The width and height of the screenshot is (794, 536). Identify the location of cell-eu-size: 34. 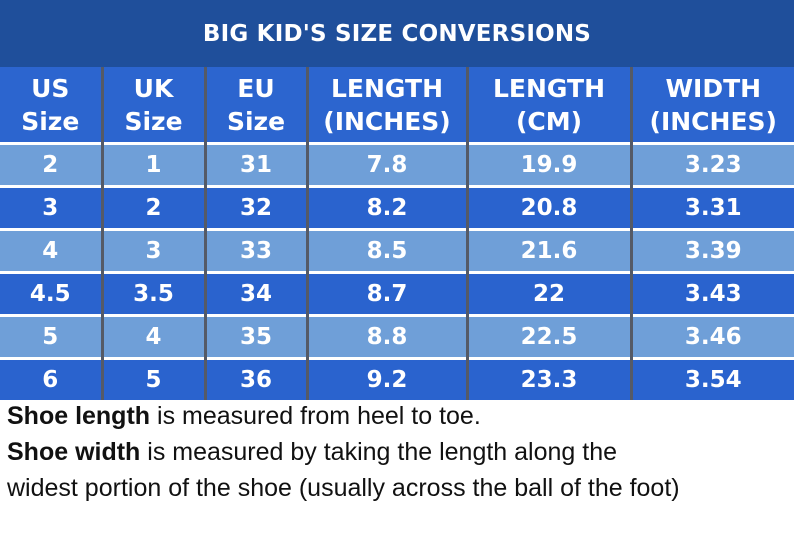
(255, 293).